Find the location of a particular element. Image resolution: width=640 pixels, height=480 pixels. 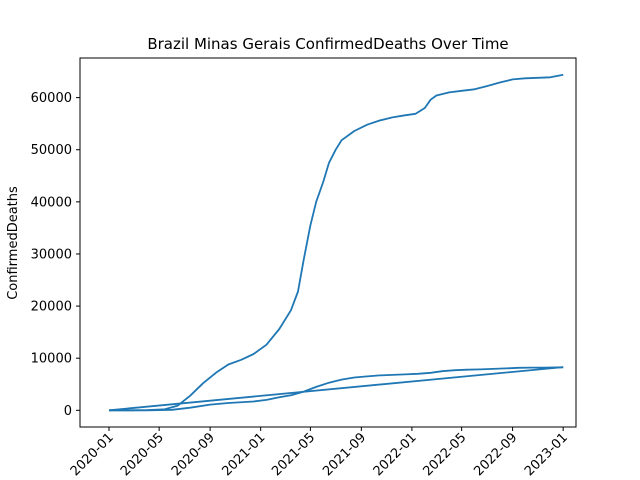

y-axis: 0 10000 20000 30000 40000 50000 60000 is located at coordinates (55, 255).